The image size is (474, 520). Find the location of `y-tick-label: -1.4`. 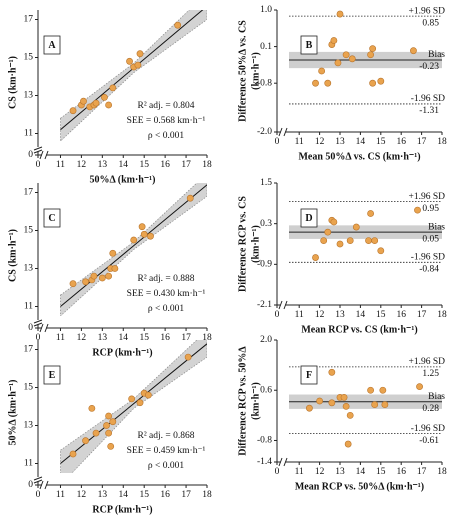

y-tick-label: -1.4 is located at coordinates (264, 462).